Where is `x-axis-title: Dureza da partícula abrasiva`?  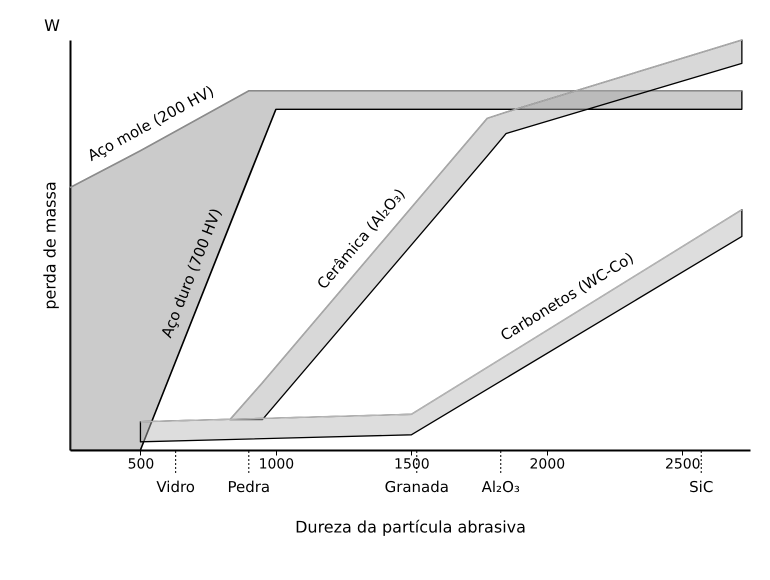 x-axis-title: Dureza da partícula abrasiva is located at coordinates (410, 527).